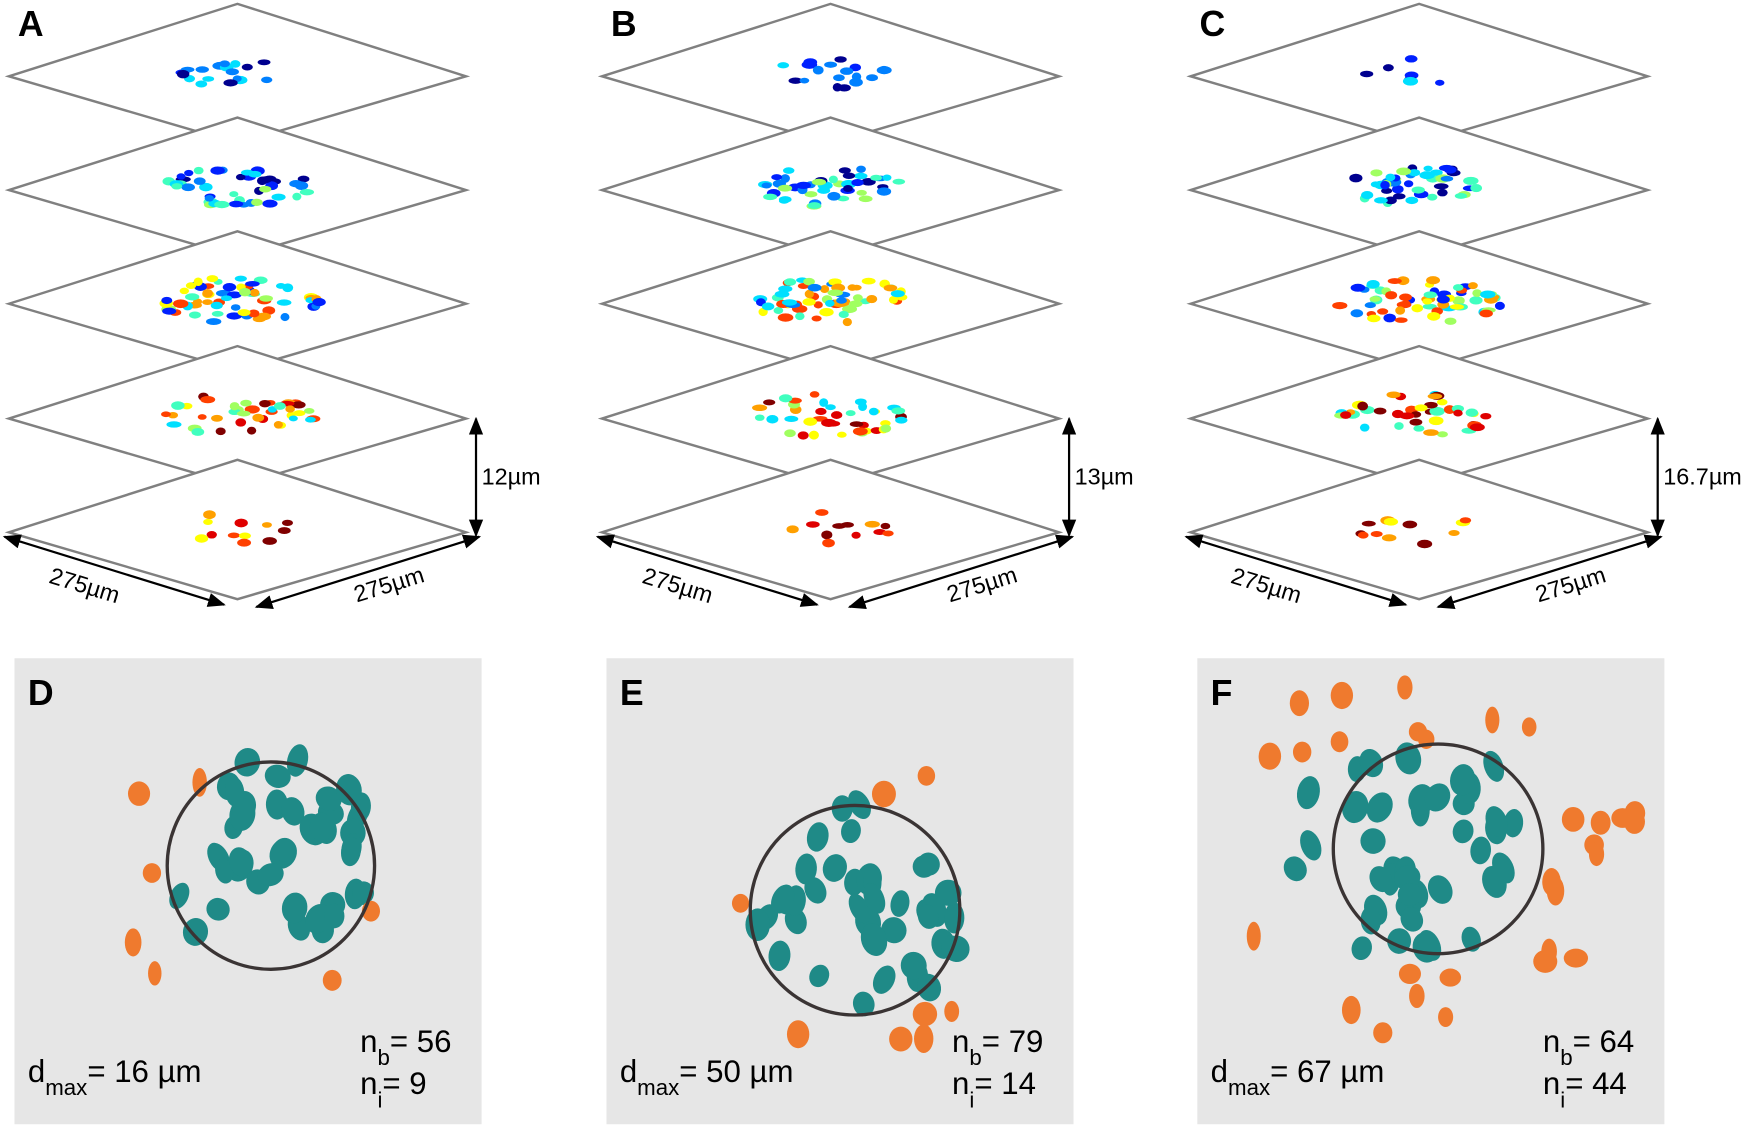  I want to click on z-plane, so click(1419, 301).